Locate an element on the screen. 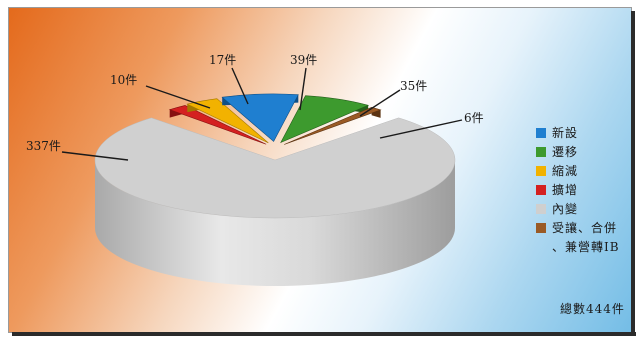 This screenshot has width=640, height=338. legend-item-internal-change: 內變 is located at coordinates (582, 209).